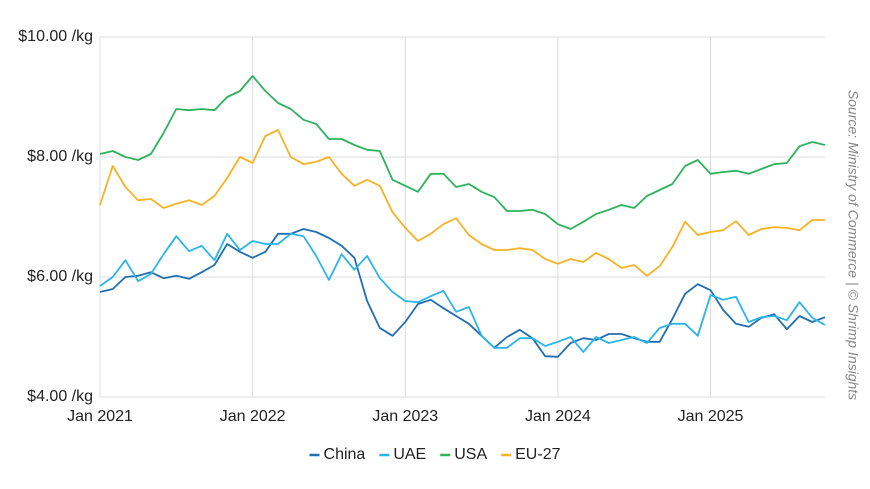 The image size is (870, 489). I want to click on x-tick-label: Jan 2022, so click(253, 416).